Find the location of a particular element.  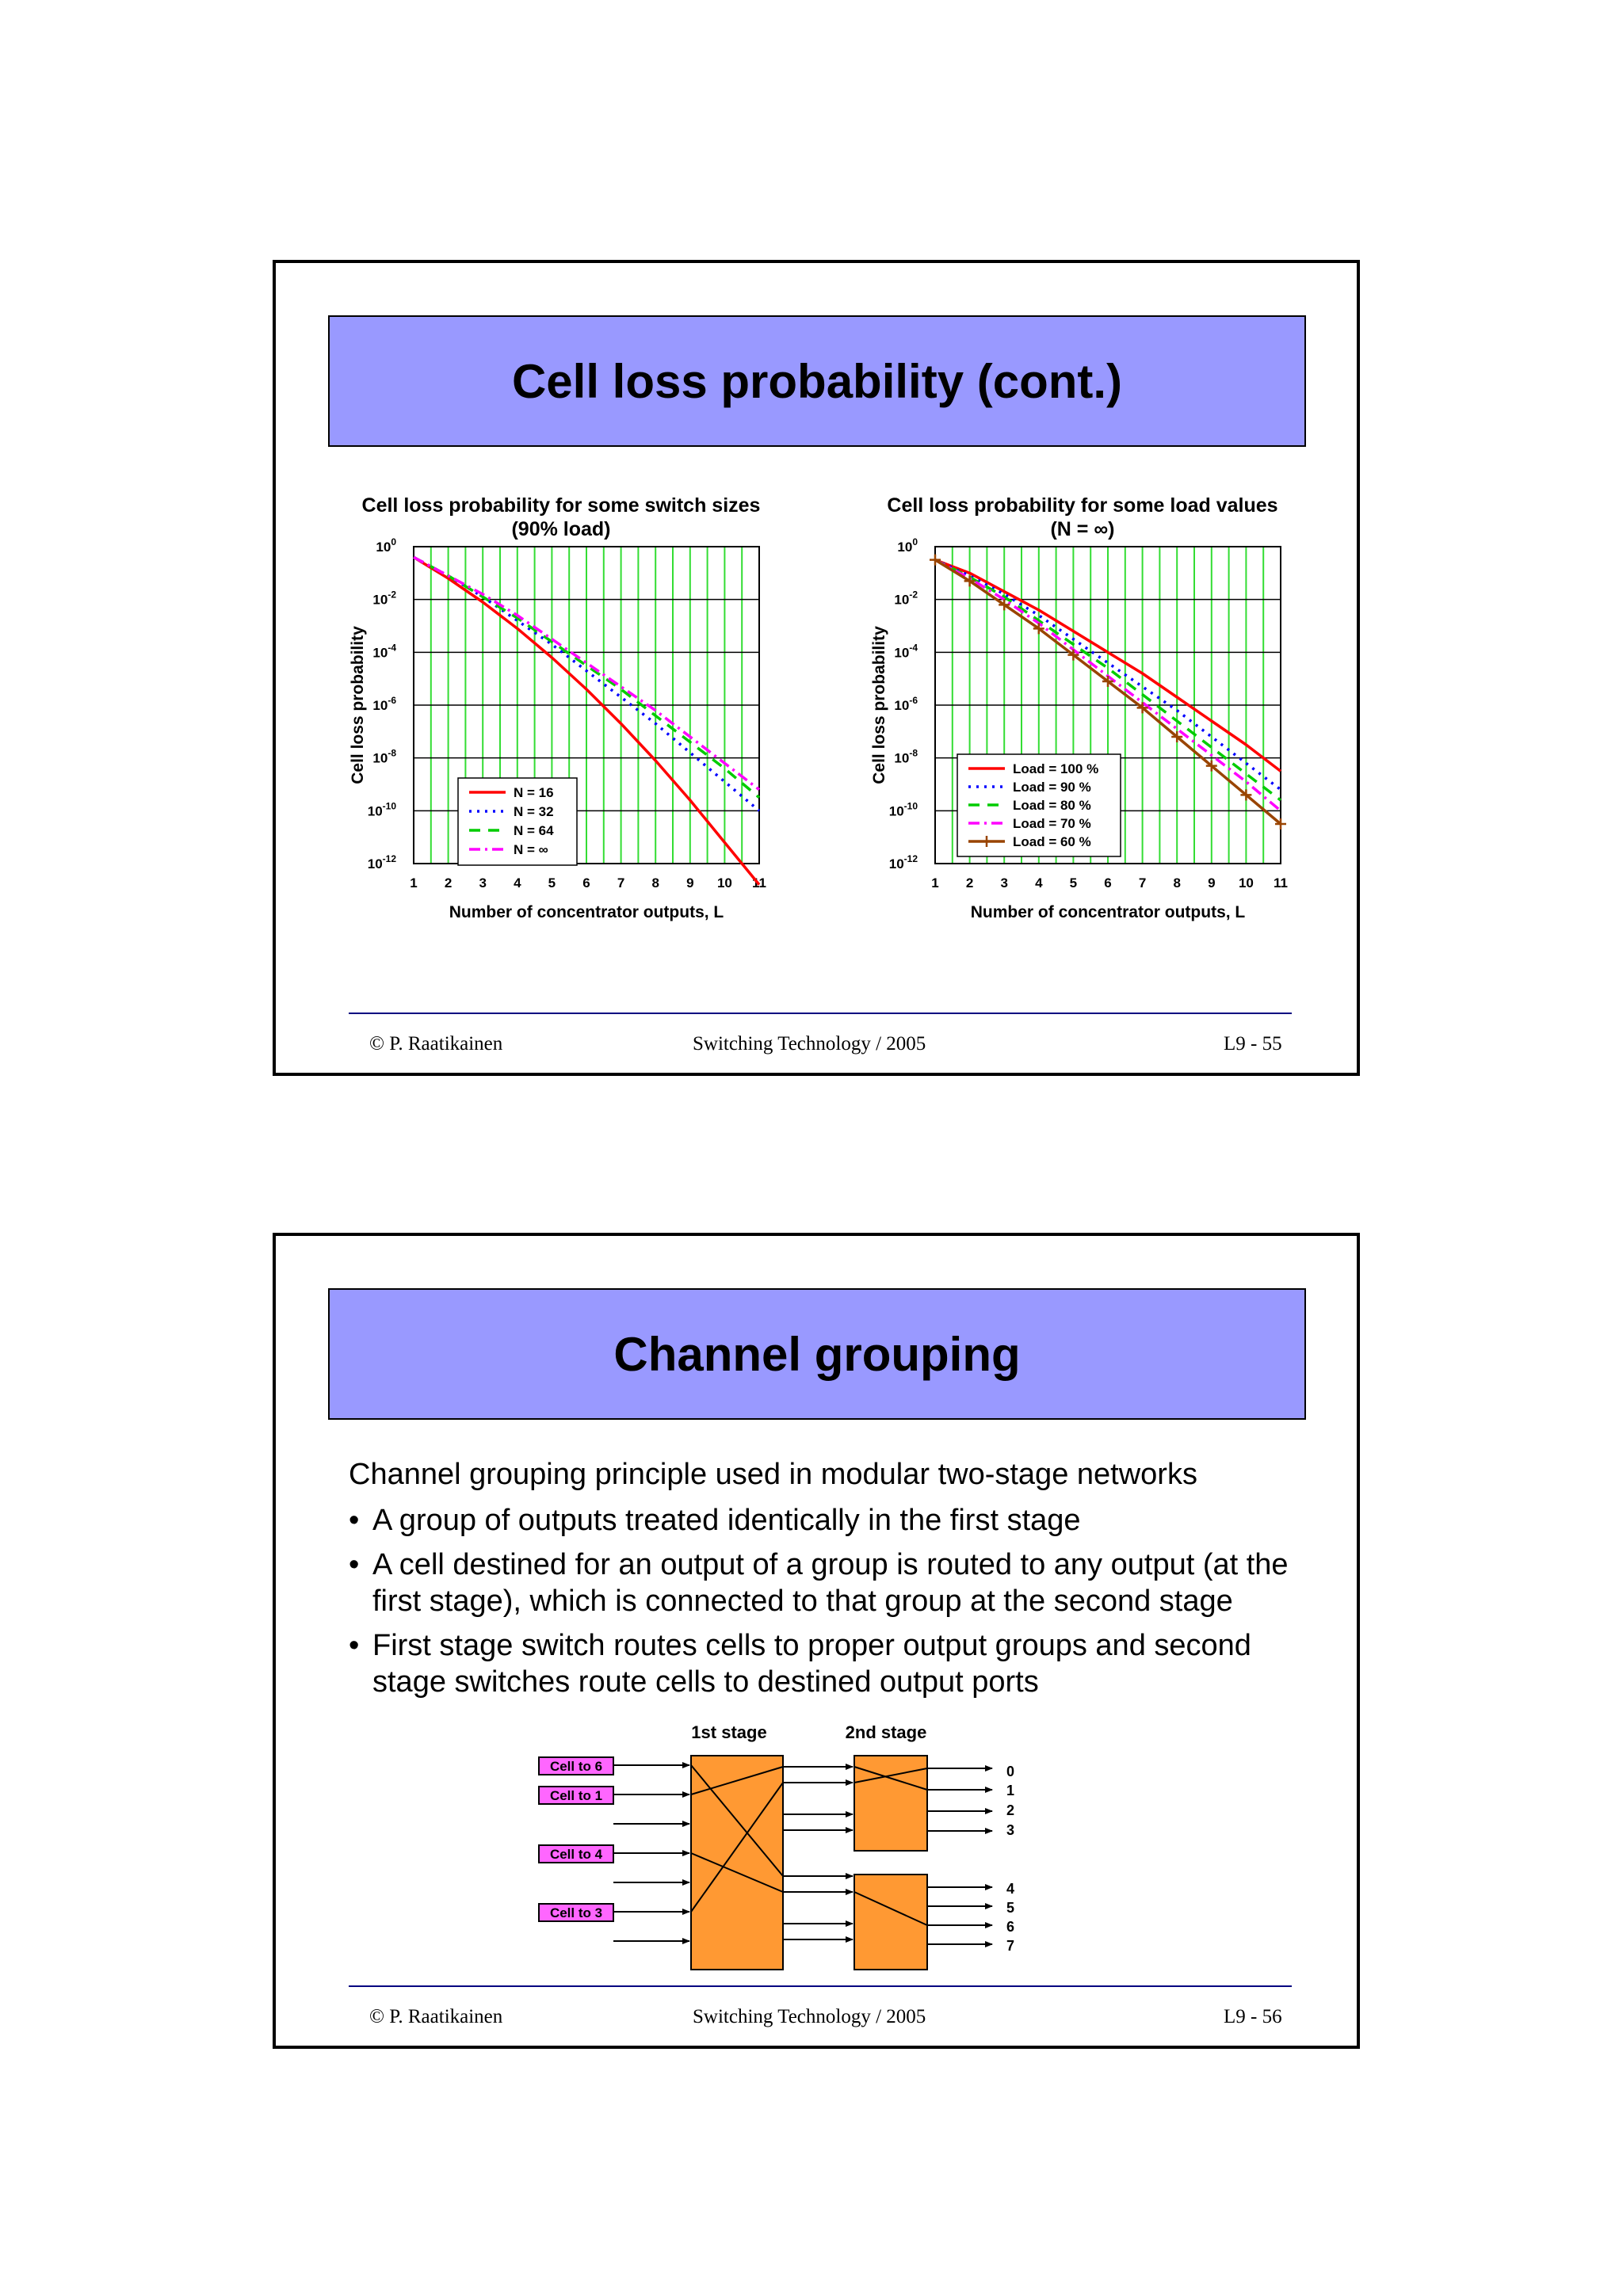

stage2-label: 2nd stage is located at coordinates (886, 1732).